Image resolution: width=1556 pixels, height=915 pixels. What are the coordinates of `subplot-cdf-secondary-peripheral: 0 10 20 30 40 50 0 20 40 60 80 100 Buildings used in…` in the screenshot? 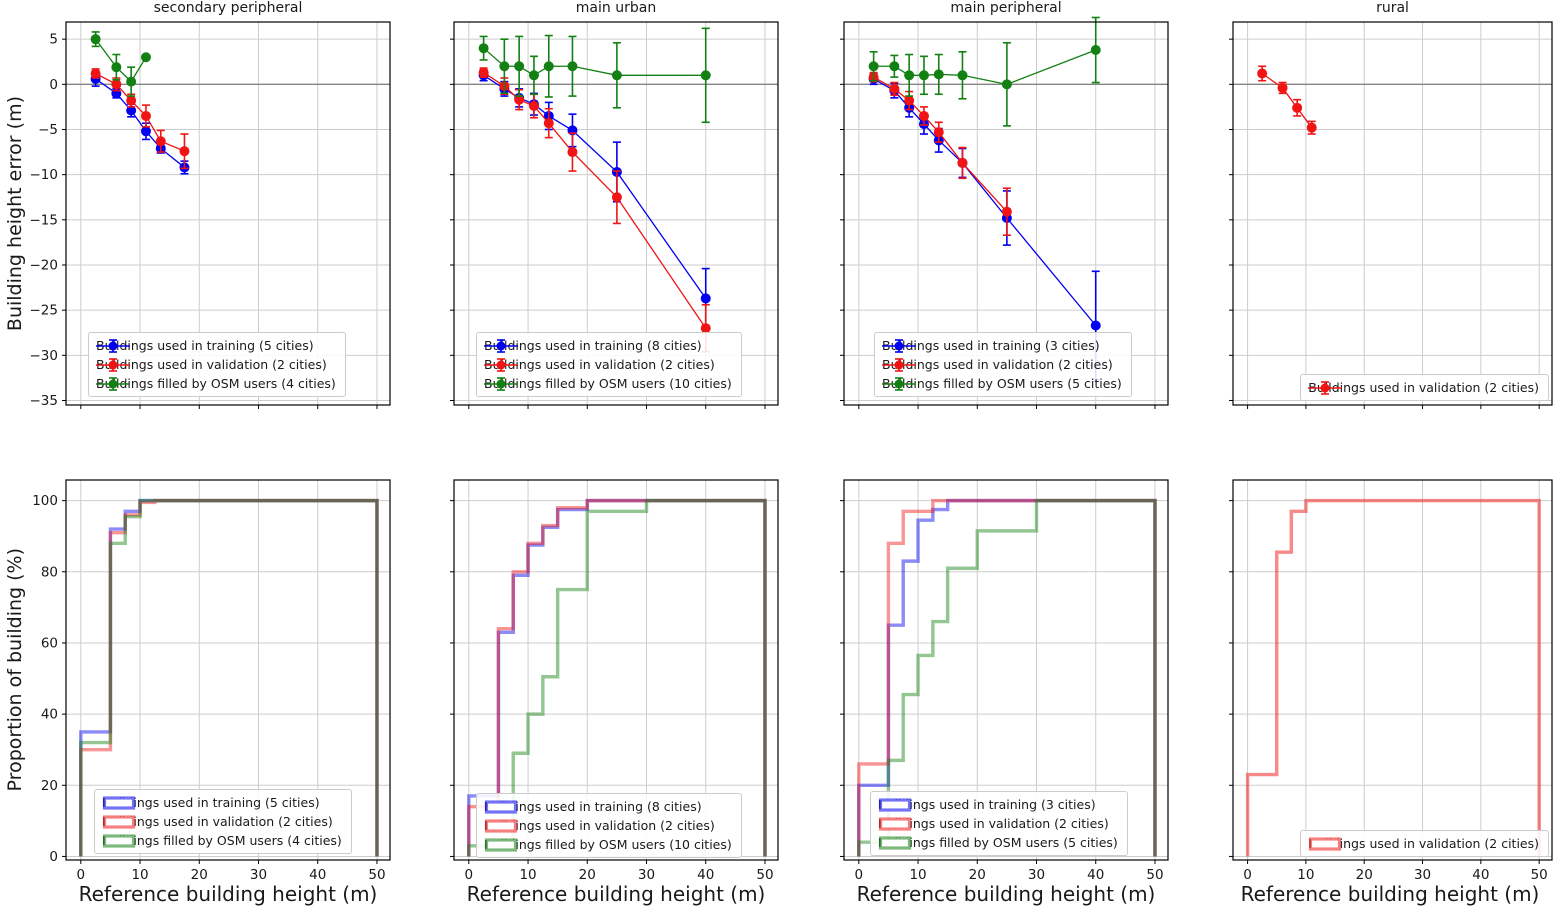 It's located at (211, 681).